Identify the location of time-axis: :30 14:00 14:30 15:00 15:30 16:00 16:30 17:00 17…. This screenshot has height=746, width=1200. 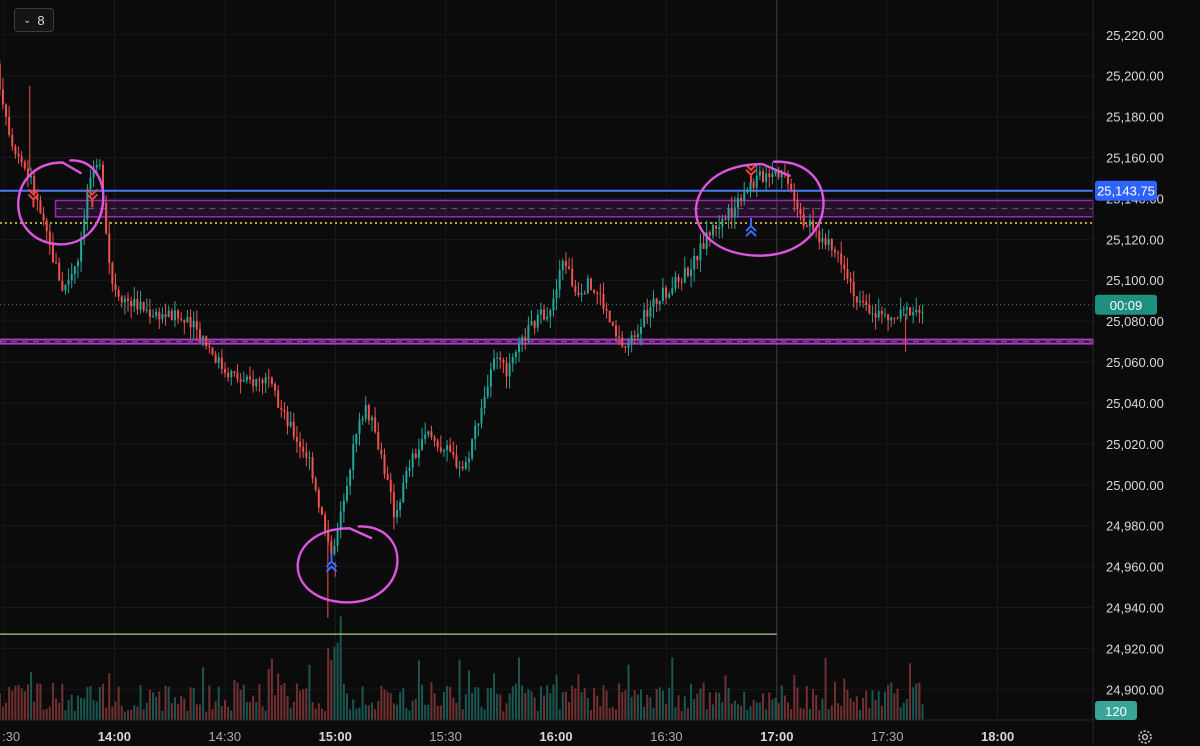
(508, 736).